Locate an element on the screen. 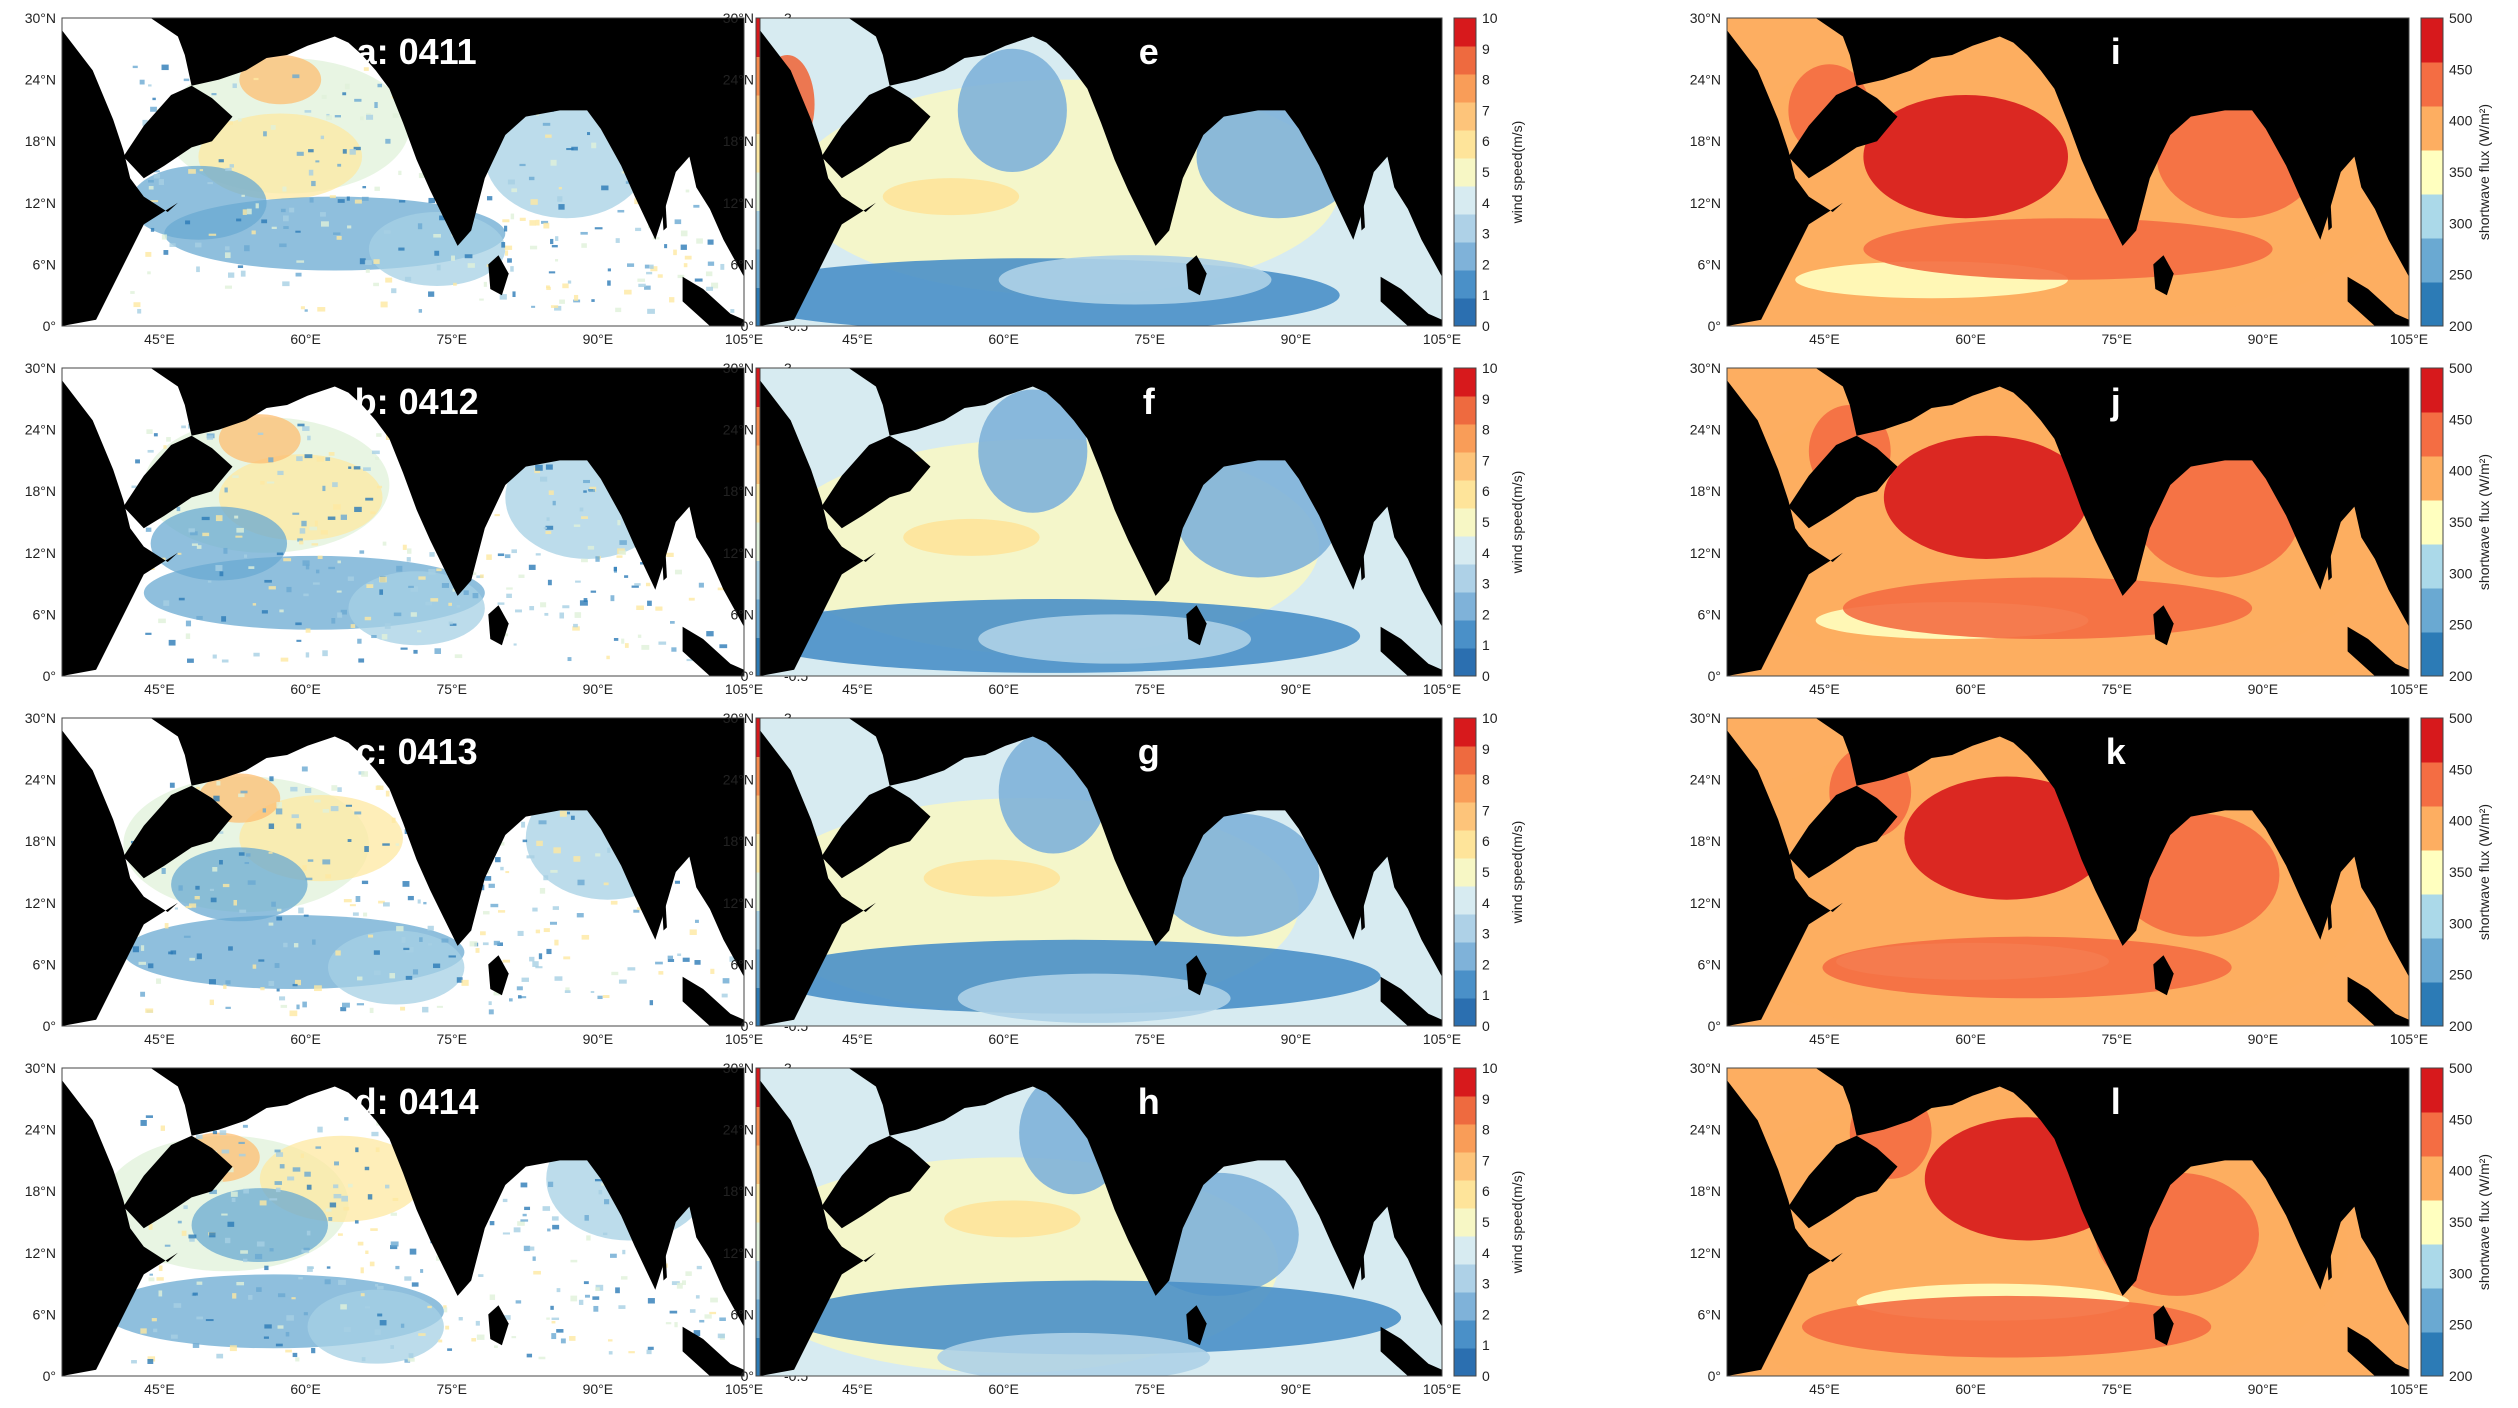  panel-title: c: 0413 is located at coordinates (417, 751).